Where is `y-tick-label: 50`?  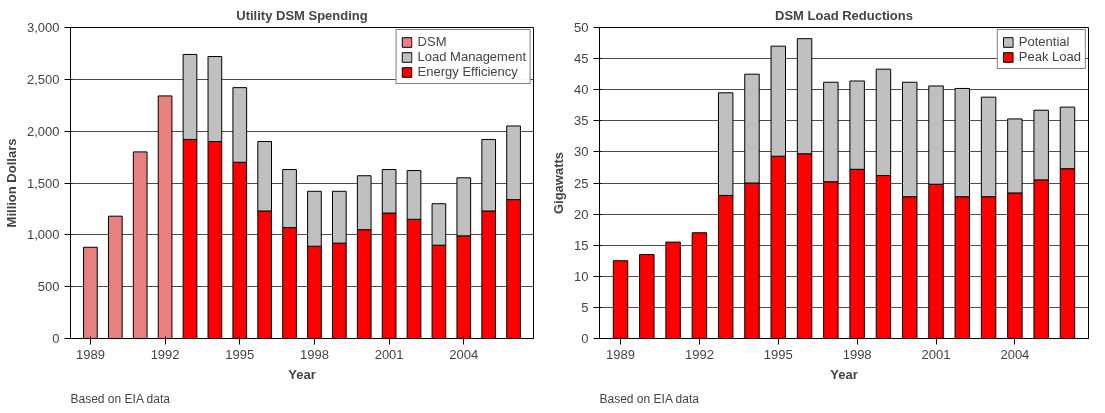
y-tick-label: 50 is located at coordinates (581, 27).